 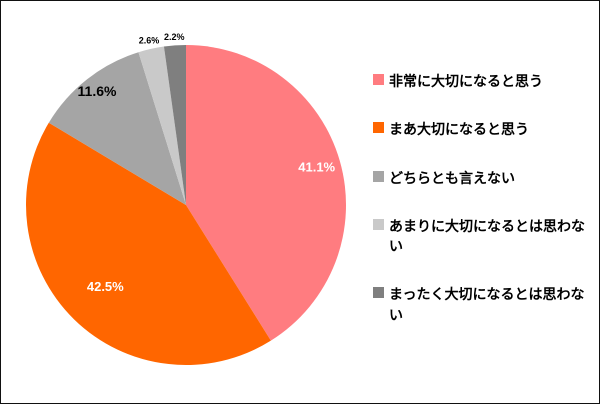 What do you see at coordinates (174, 37) in the screenshot?
I see `slice-label-4: 2.2%` at bounding box center [174, 37].